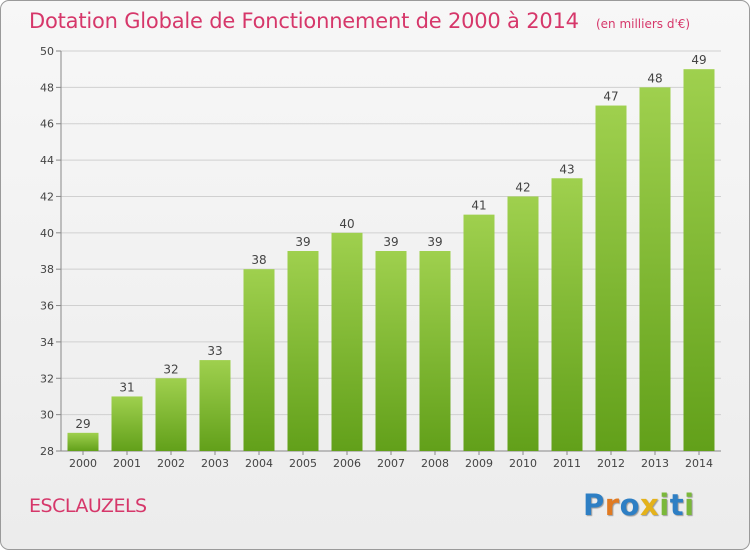 The height and width of the screenshot is (550, 750). Describe the element at coordinates (47, 451) in the screenshot. I see `y-tick-label: 28` at that location.